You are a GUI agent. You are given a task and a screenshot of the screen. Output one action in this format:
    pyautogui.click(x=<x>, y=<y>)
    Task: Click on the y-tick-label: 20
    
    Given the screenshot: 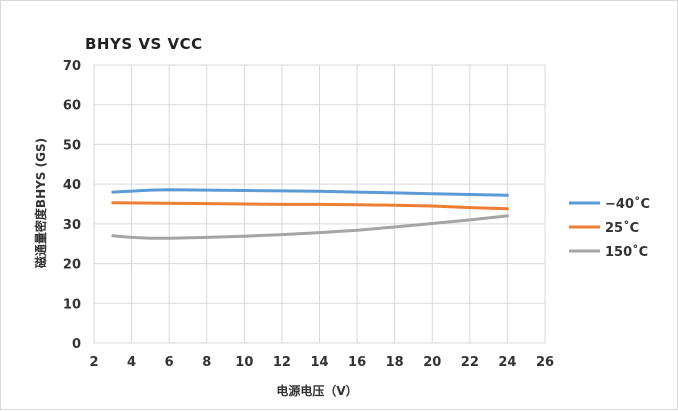 What is the action you would take?
    pyautogui.click(x=72, y=265)
    